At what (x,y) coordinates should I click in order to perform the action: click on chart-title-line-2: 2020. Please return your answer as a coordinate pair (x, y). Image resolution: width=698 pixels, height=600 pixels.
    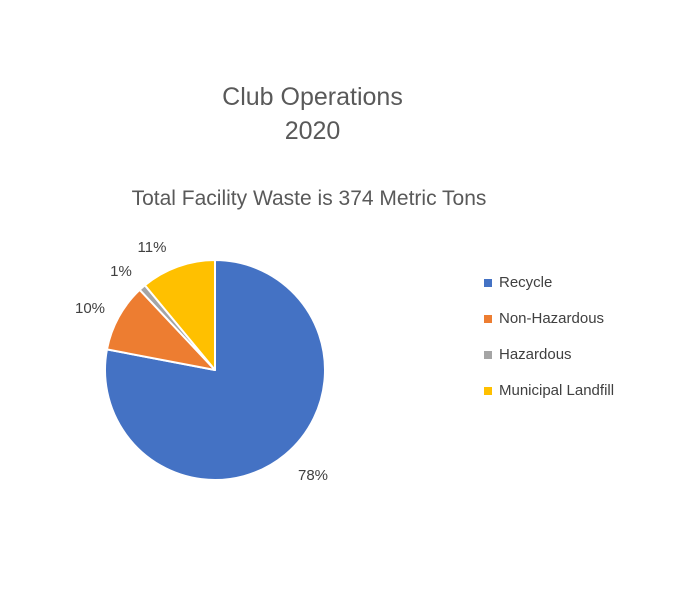
    Looking at the image, I should click on (312, 131).